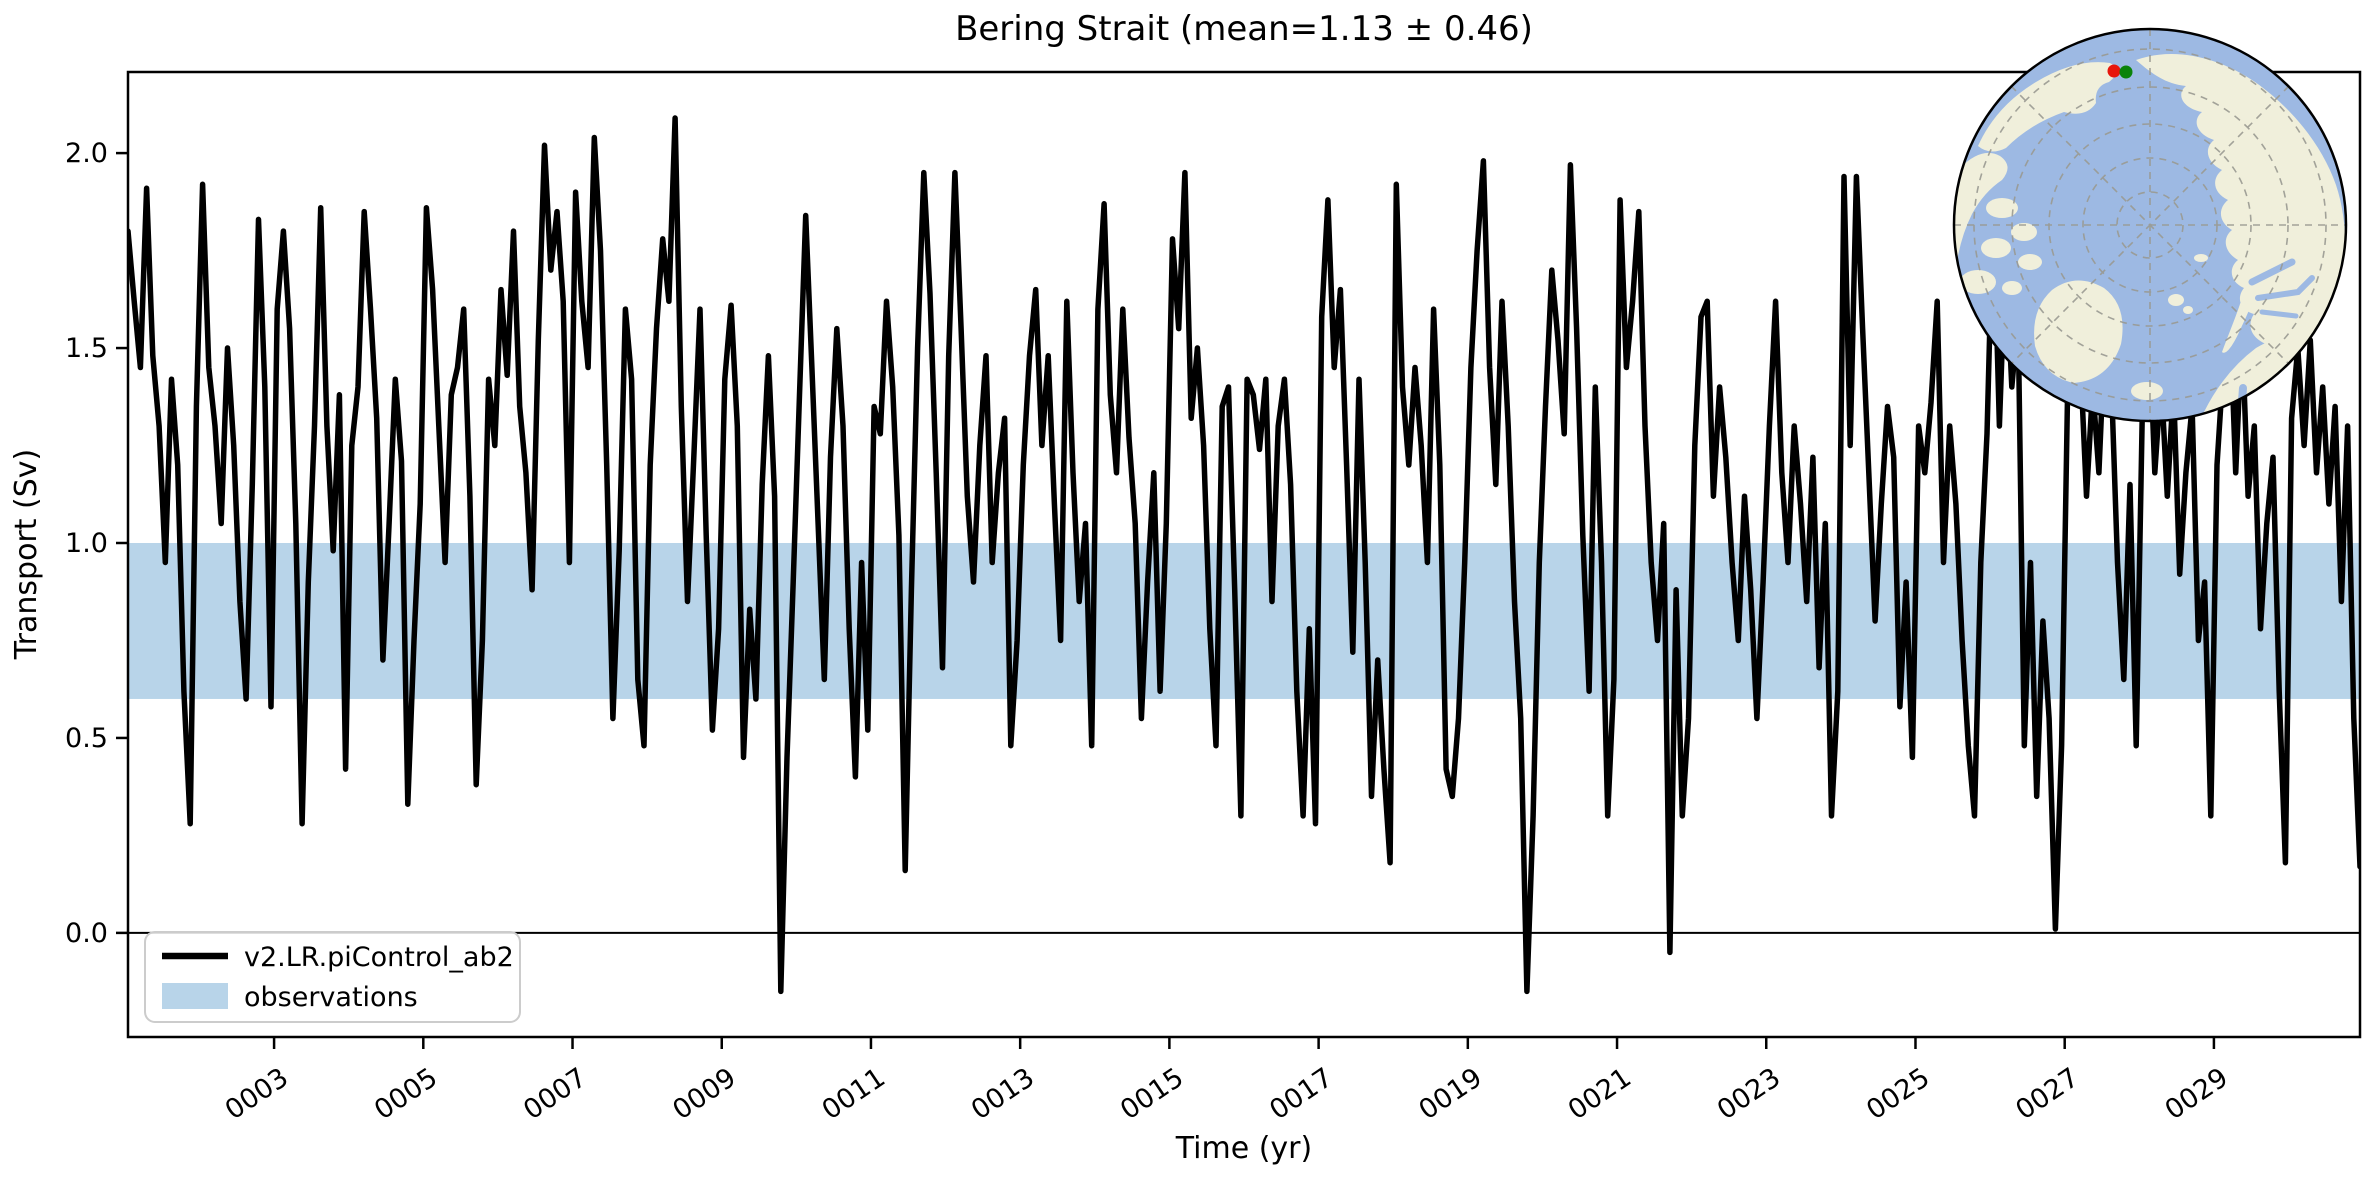 Image resolution: width=2379 pixels, height=1184 pixels. What do you see at coordinates (331, 997) in the screenshot?
I see `legend-label-observations: observations` at bounding box center [331, 997].